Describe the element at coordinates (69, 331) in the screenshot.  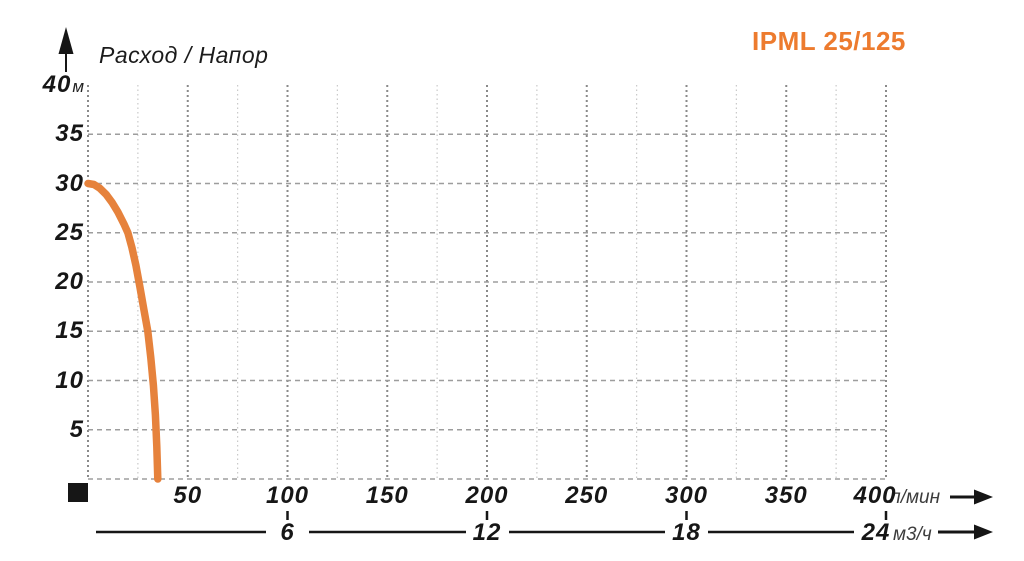
I see `y-tick-label: 15` at that location.